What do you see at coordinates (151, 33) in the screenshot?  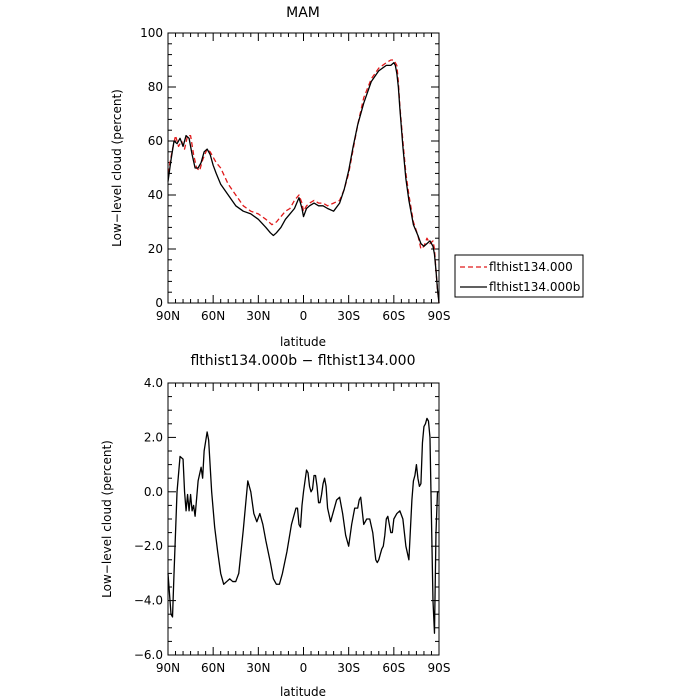 I see `y-tick-label: 100` at bounding box center [151, 33].